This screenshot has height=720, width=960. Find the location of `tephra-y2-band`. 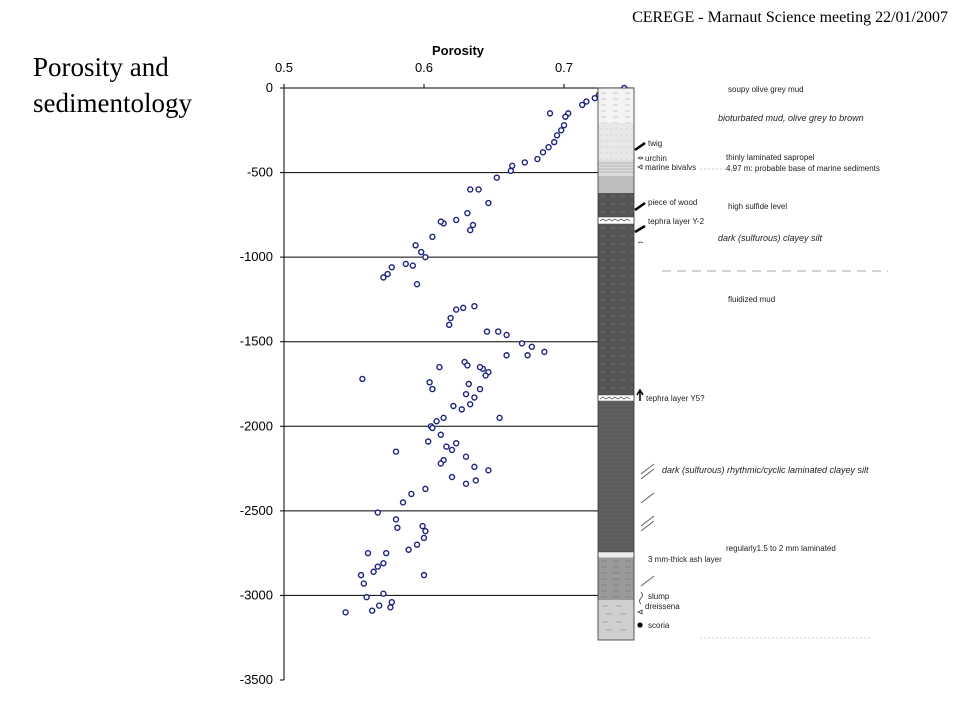

tephra-y2-band is located at coordinates (616, 220).